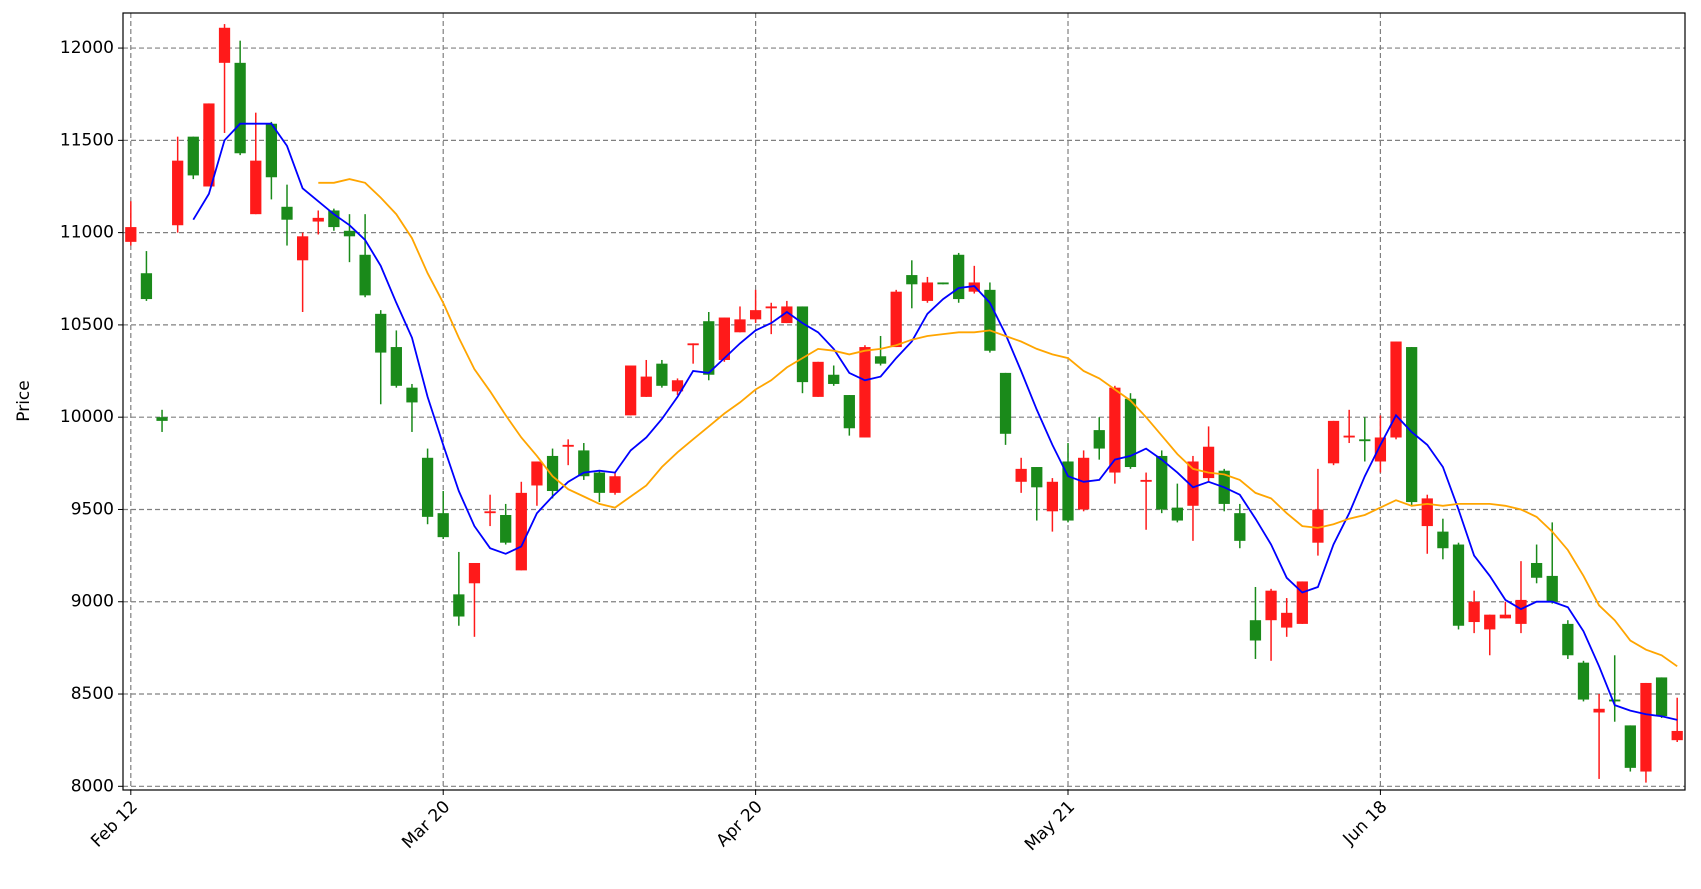 This screenshot has height=889, width=1701. I want to click on x-tick-label: May 21, so click(1050, 826).